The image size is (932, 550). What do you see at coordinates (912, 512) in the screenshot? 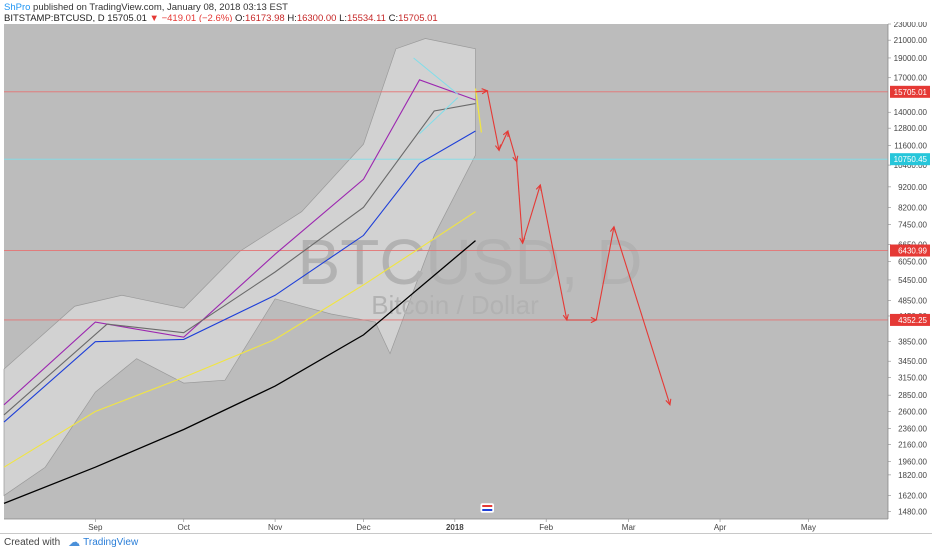
I see `price-tick-label: 1480.00` at bounding box center [912, 512].